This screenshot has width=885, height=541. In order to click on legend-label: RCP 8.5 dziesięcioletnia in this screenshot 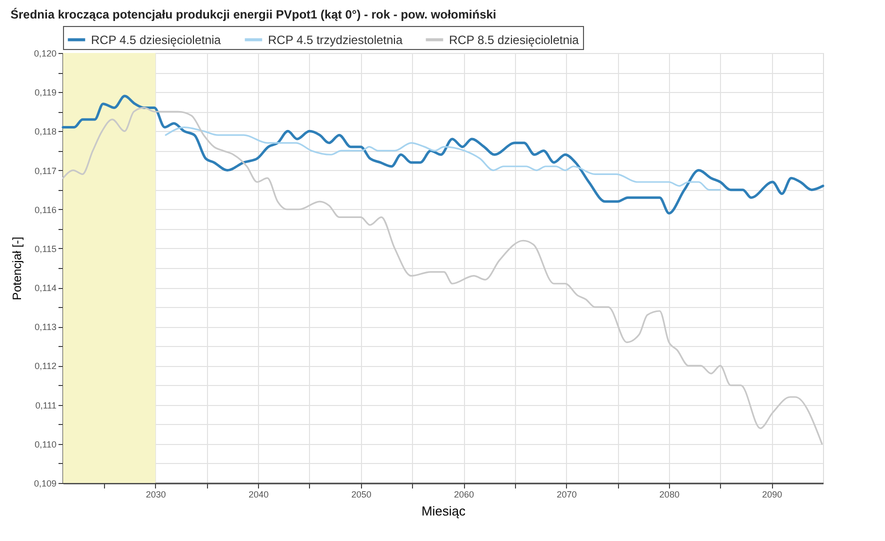, I will do `click(514, 39)`.